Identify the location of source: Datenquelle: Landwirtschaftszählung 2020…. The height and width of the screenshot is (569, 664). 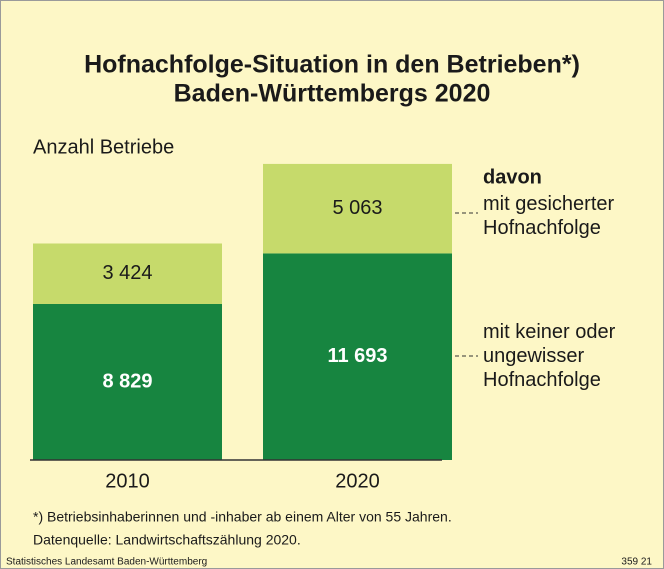
(167, 540).